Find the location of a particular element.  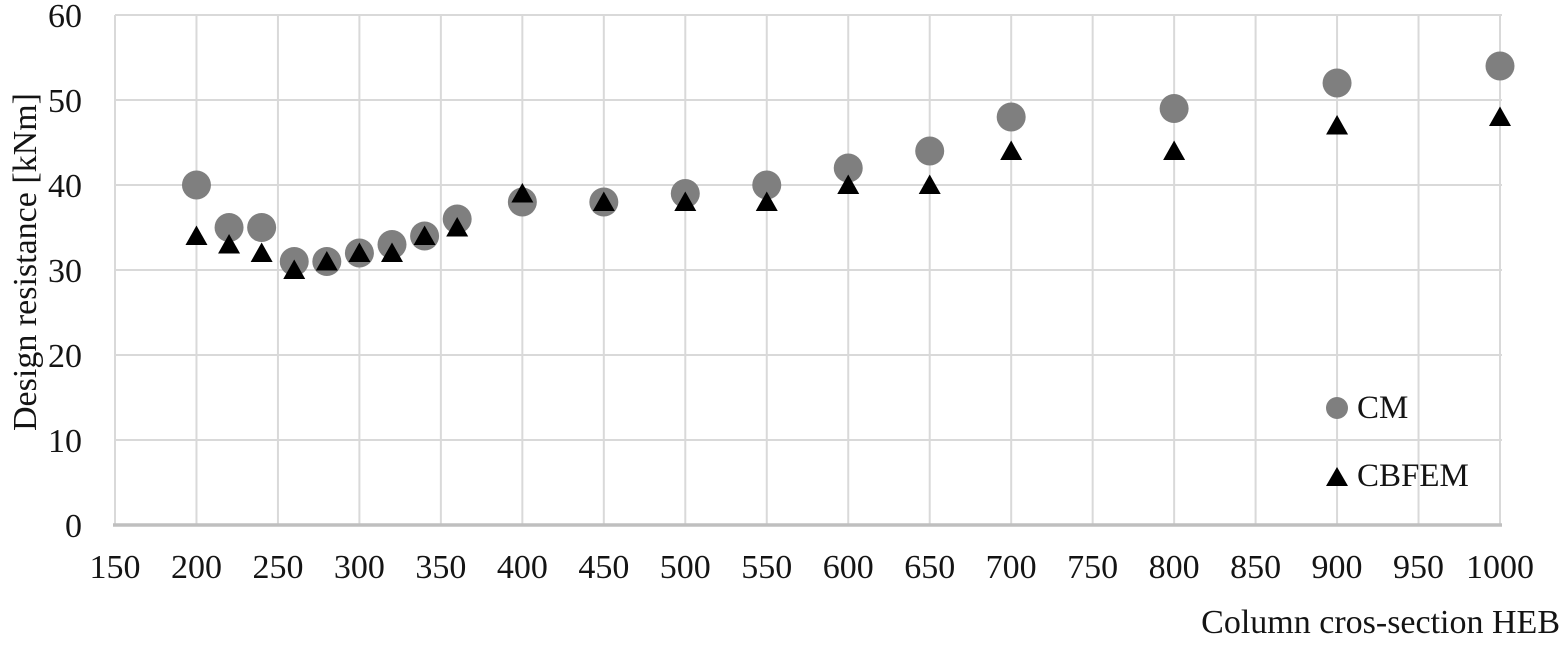

x-tick-label: 450 is located at coordinates (603, 567).